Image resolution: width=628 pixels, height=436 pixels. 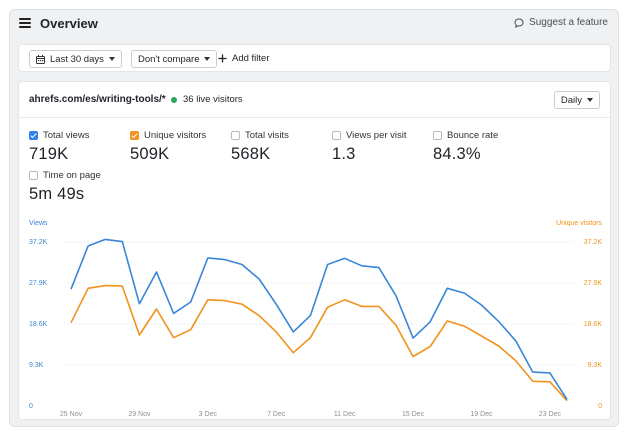 I want to click on compare-label: Don't compare, so click(x=169, y=59).